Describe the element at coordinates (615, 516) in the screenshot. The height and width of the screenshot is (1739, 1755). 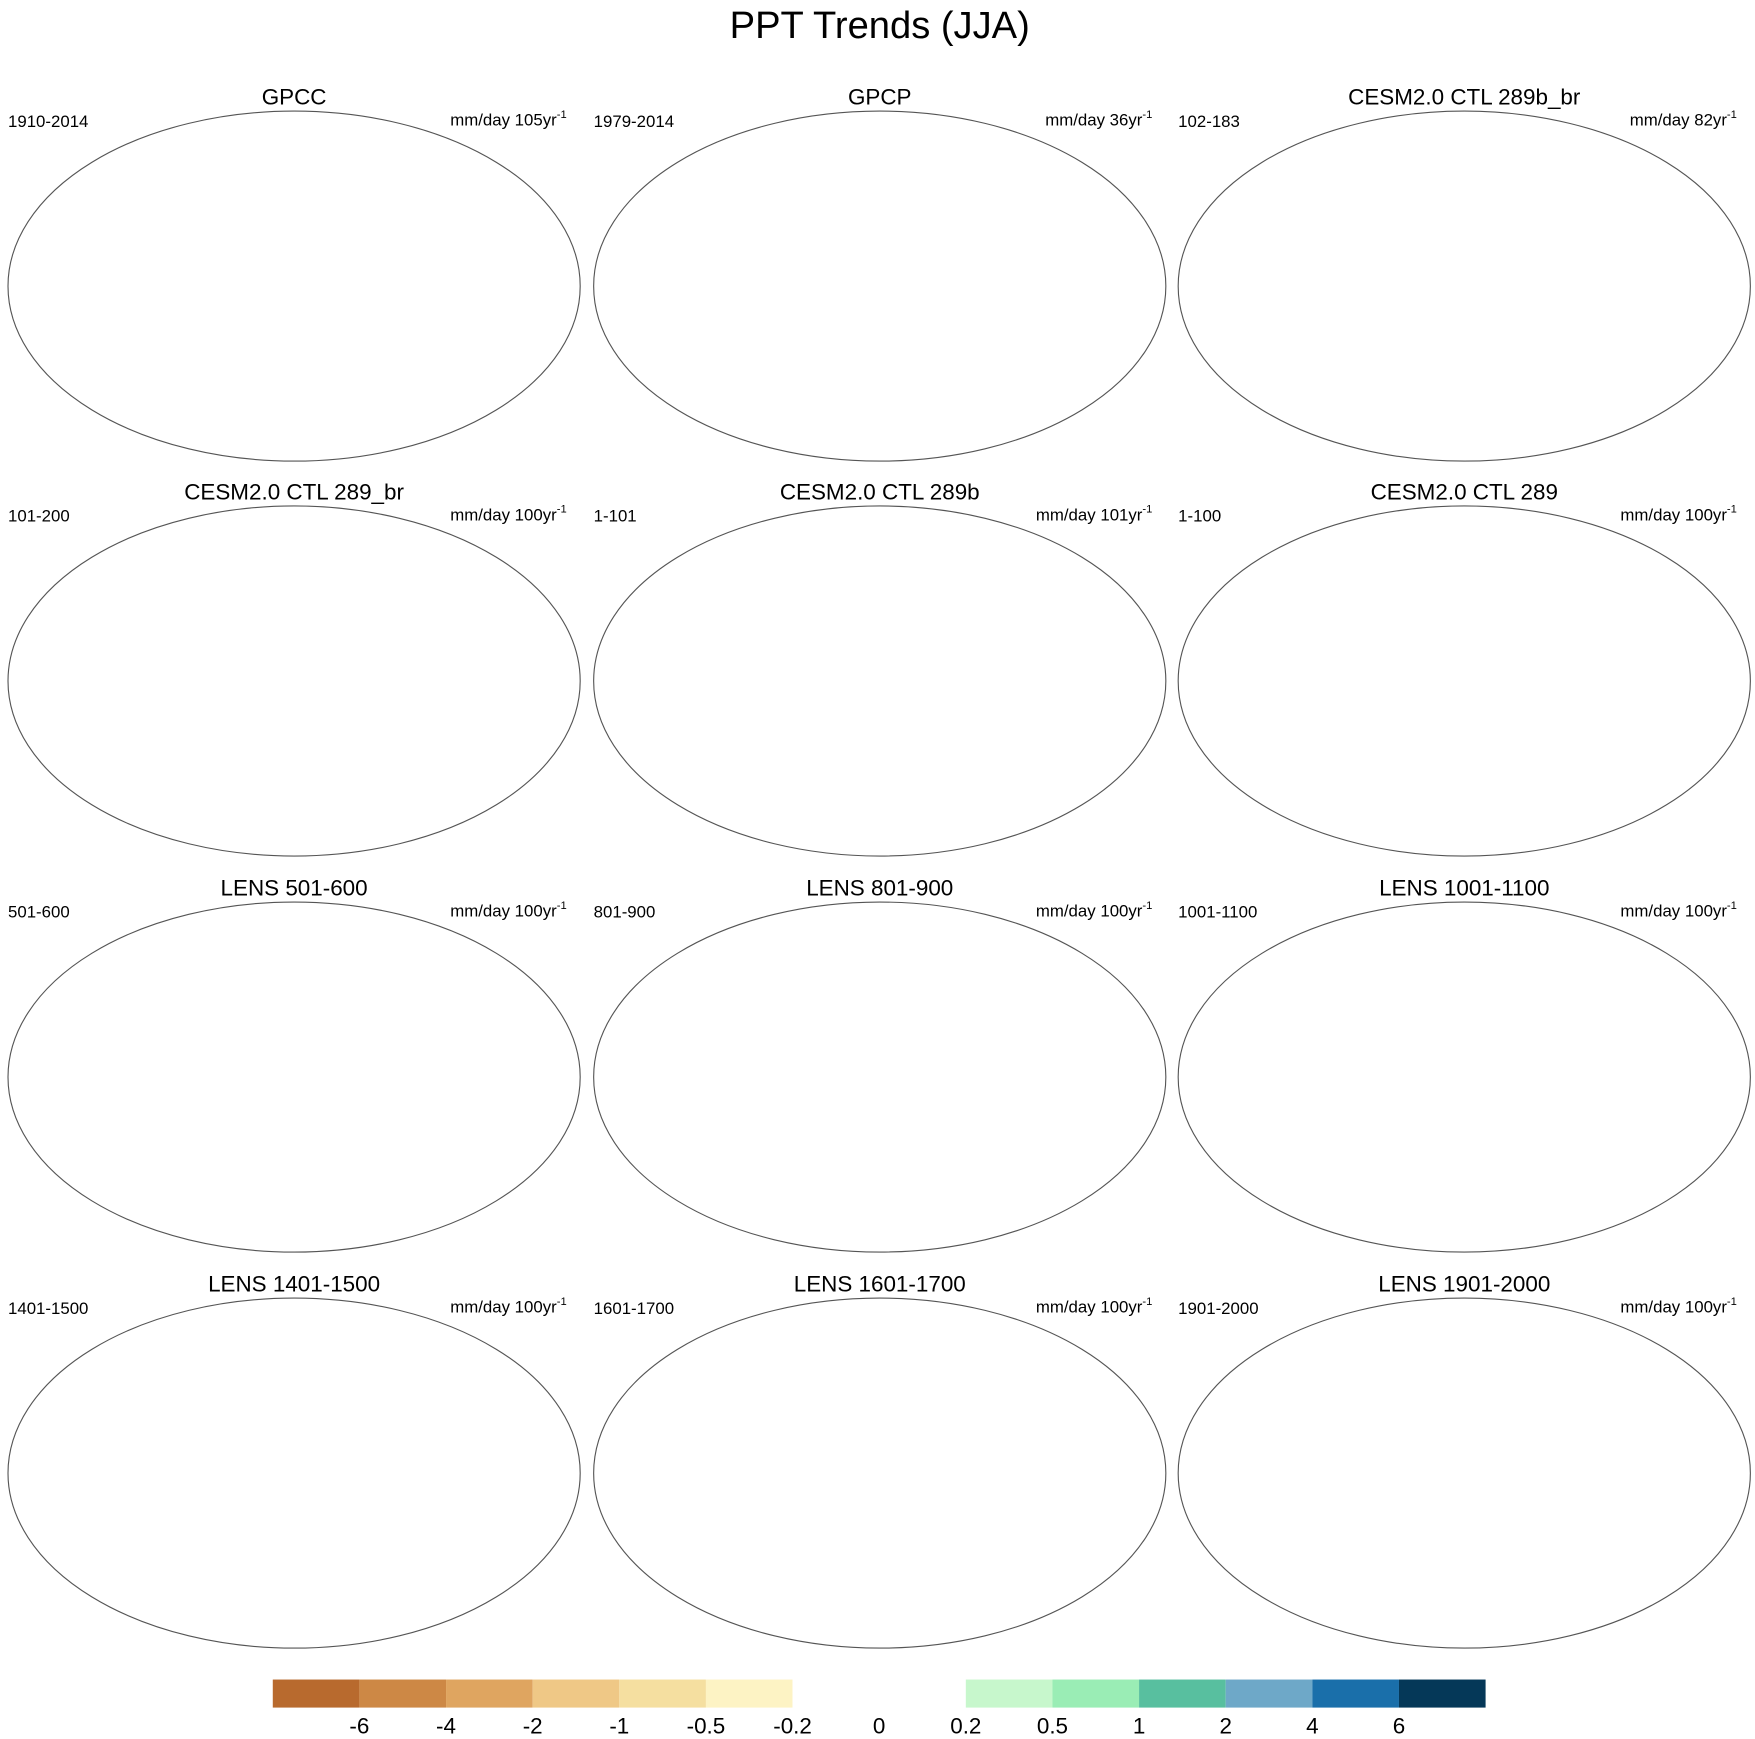
I see `period-label: 1-101` at that location.